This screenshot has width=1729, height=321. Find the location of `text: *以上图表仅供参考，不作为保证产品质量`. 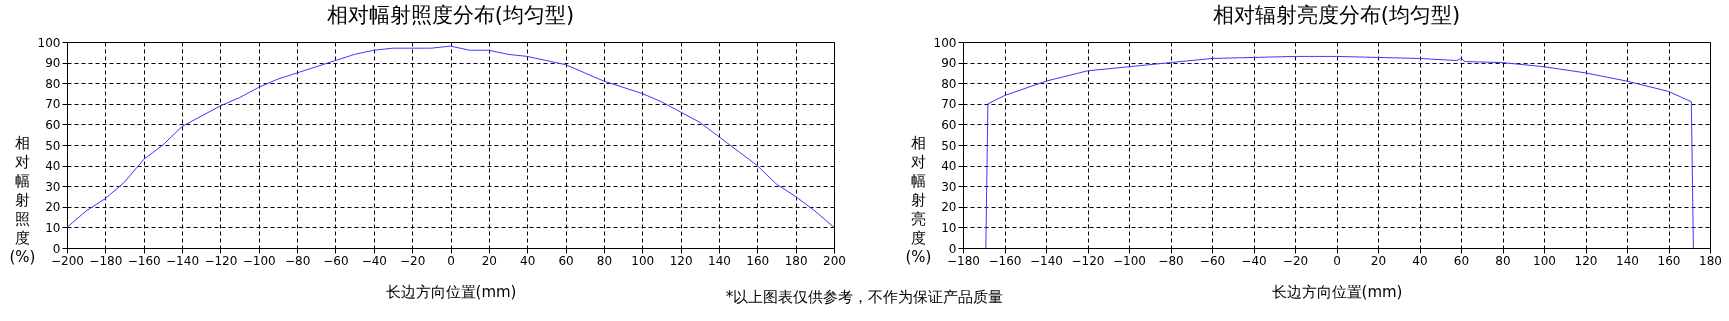

text: *以上图表仅供参考，不作为保证产品质量 is located at coordinates (864, 297).